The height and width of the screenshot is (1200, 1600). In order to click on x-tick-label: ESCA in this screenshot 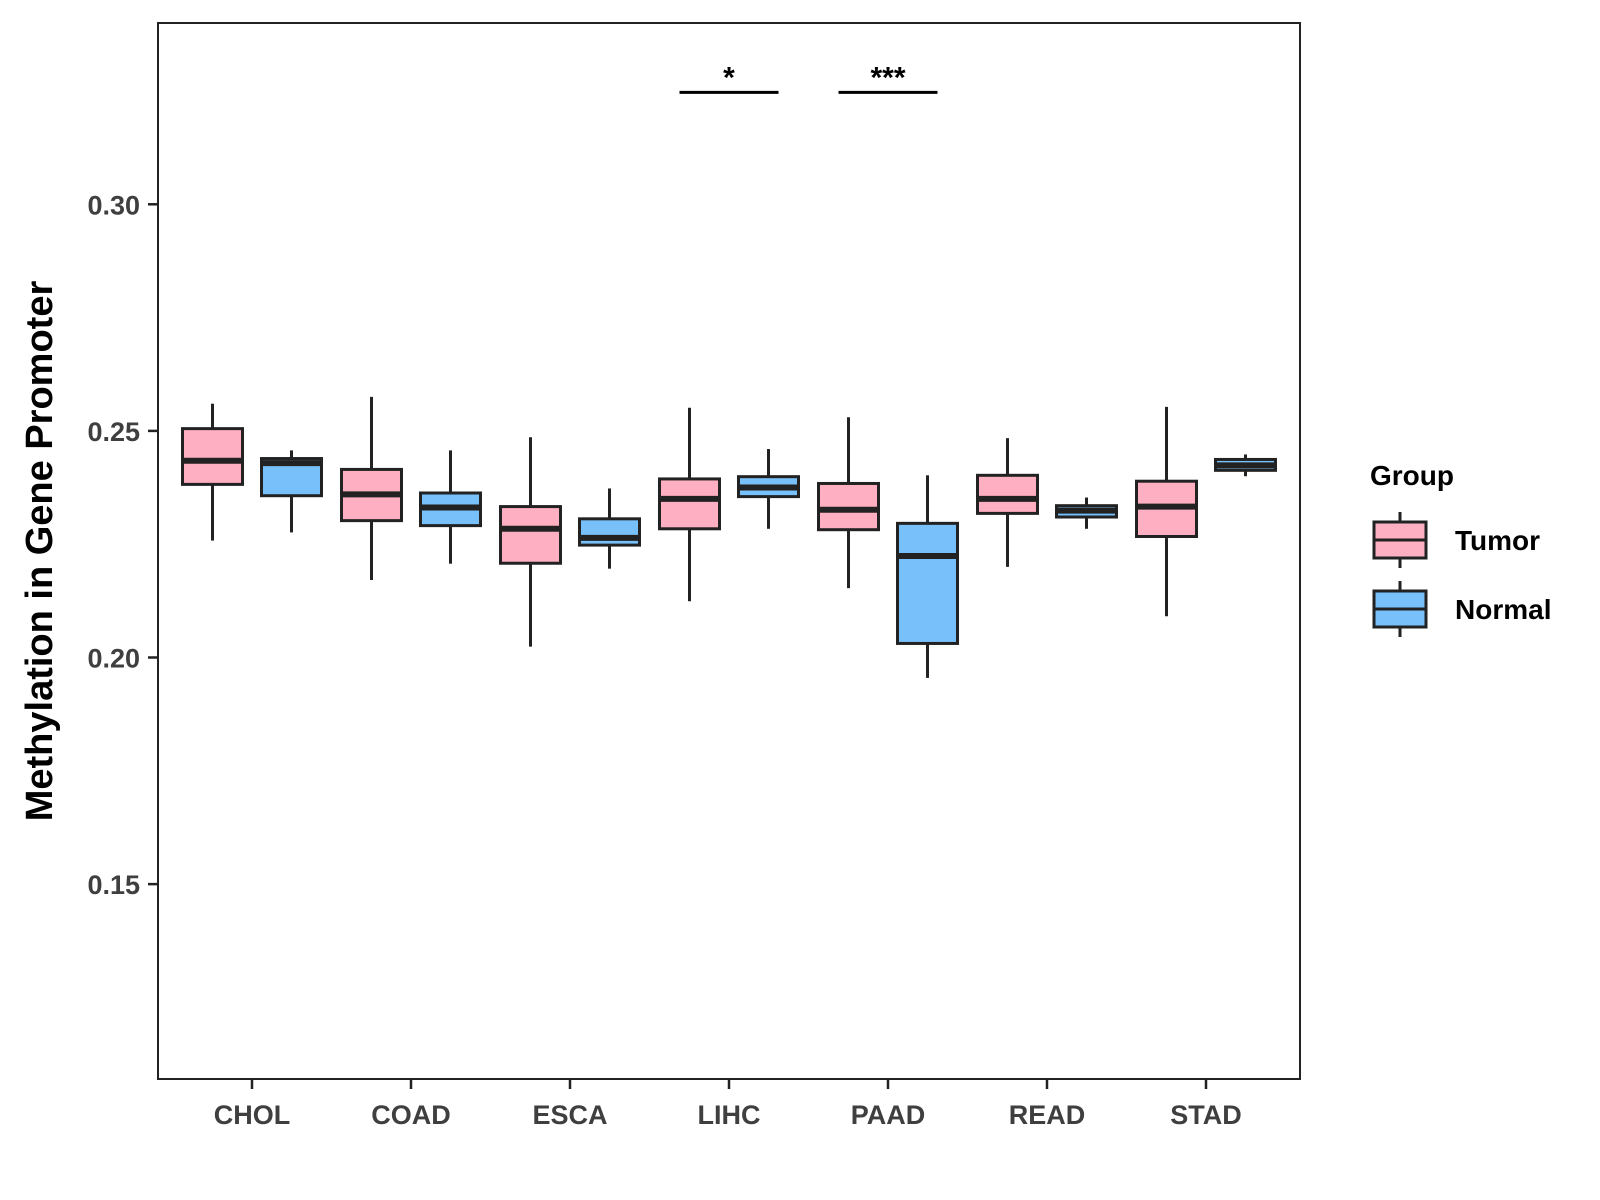, I will do `click(569, 1115)`.